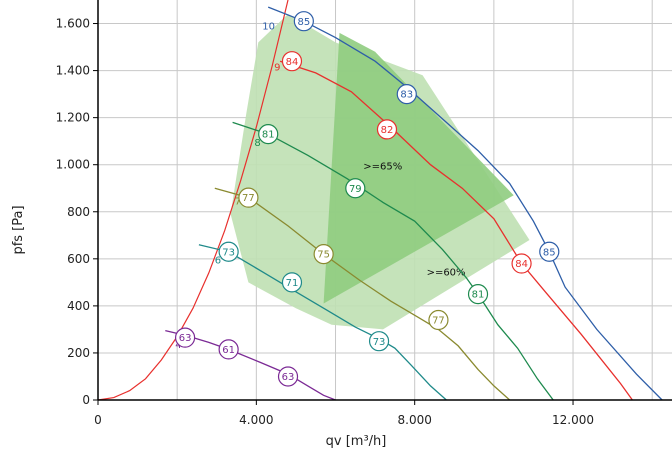 This screenshot has width=672, height=455. Describe the element at coordinates (73, 71) in the screenshot. I see `y-tick-label: 1.400` at that location.